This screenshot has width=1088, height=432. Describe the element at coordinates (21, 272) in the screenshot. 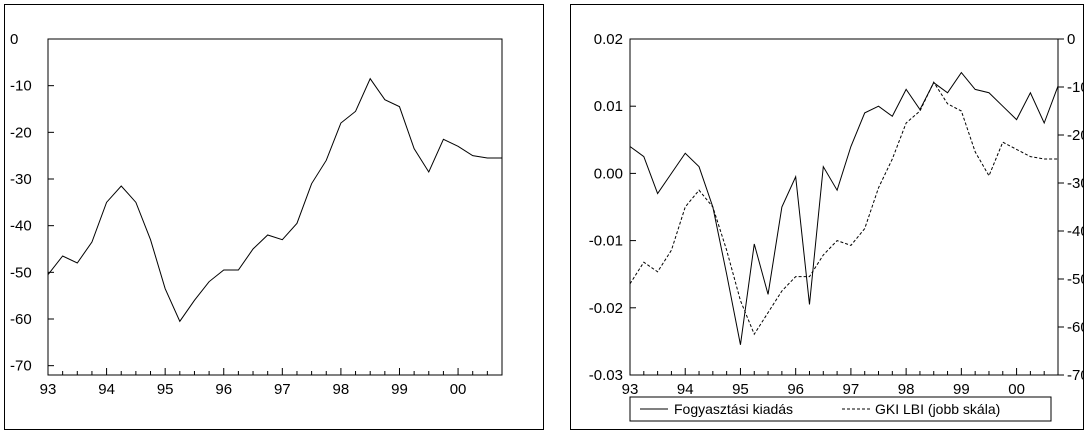

I see `y-tick-label: -50` at that location.